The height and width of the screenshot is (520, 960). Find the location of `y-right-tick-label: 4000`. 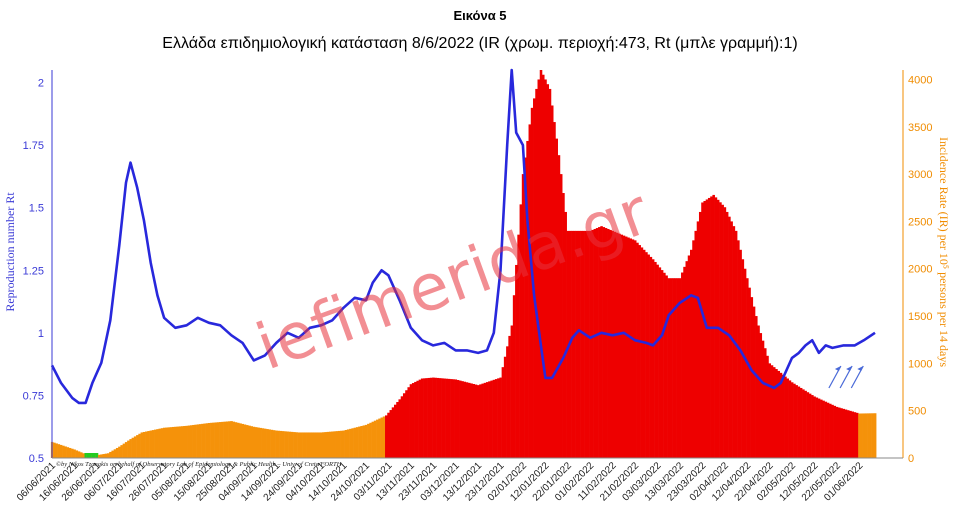

y-right-tick-label: 4000 is located at coordinates (920, 81).